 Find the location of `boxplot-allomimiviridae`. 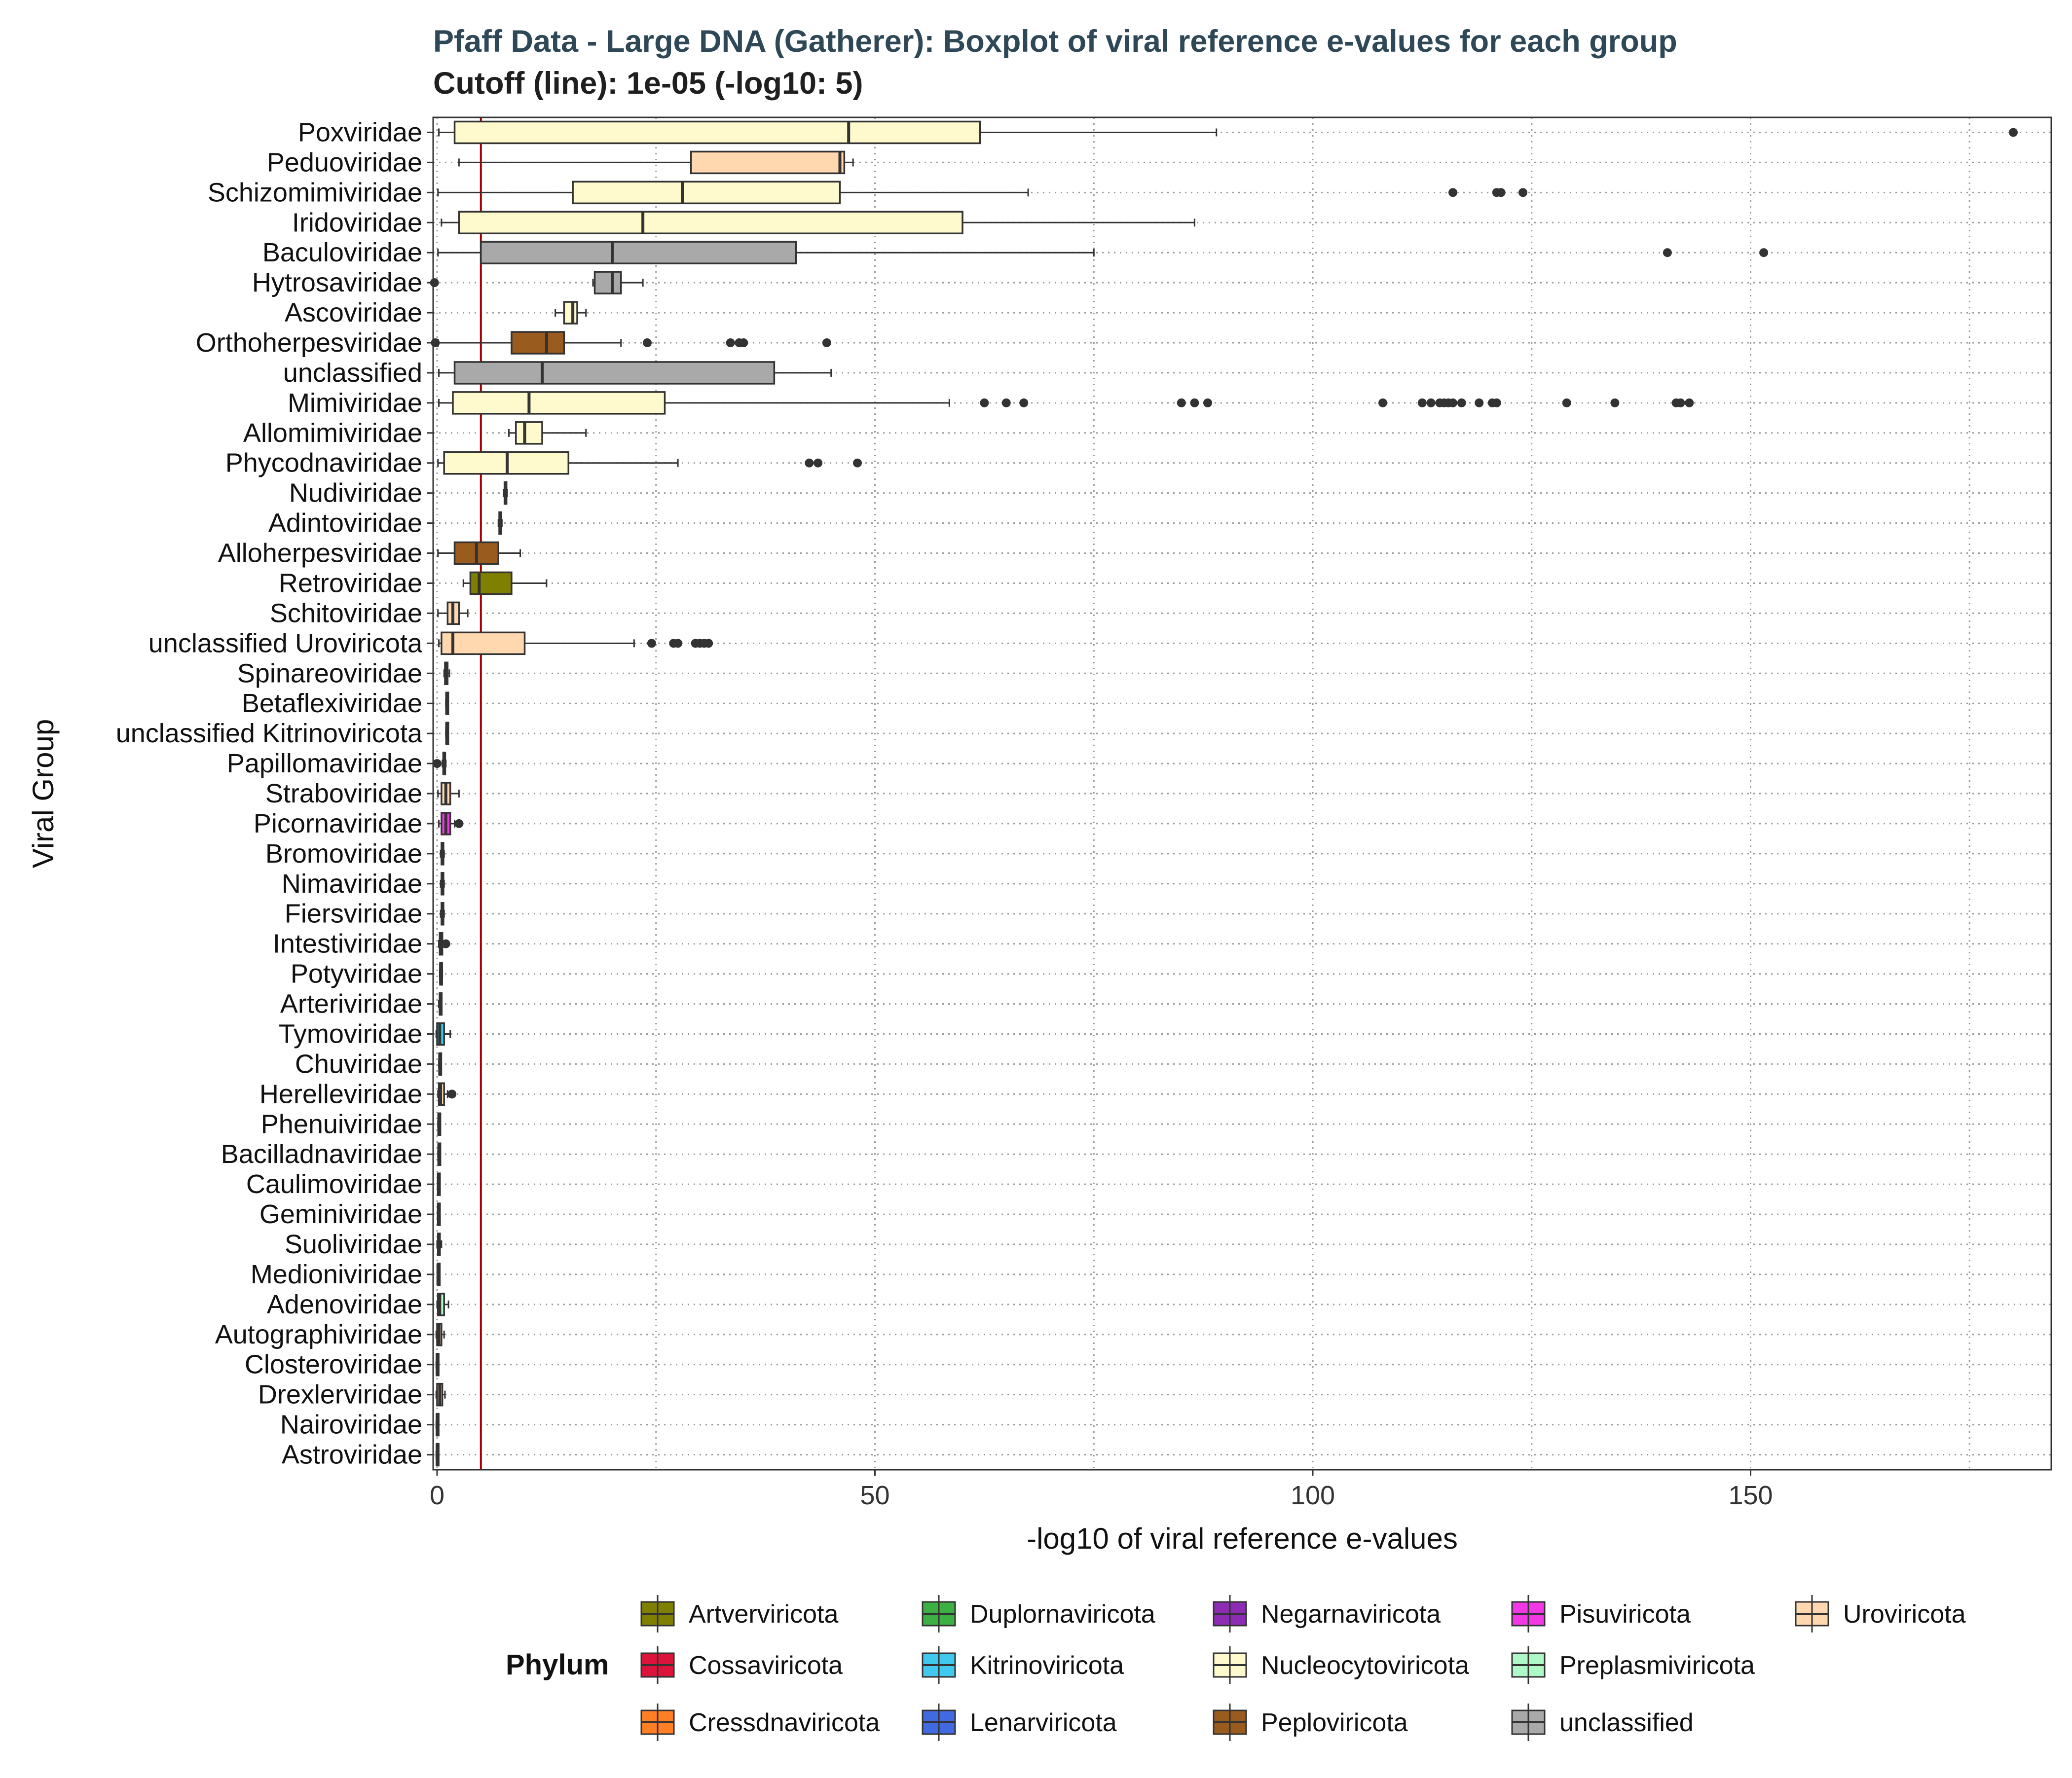

boxplot-allomimiviridae is located at coordinates (547, 433).